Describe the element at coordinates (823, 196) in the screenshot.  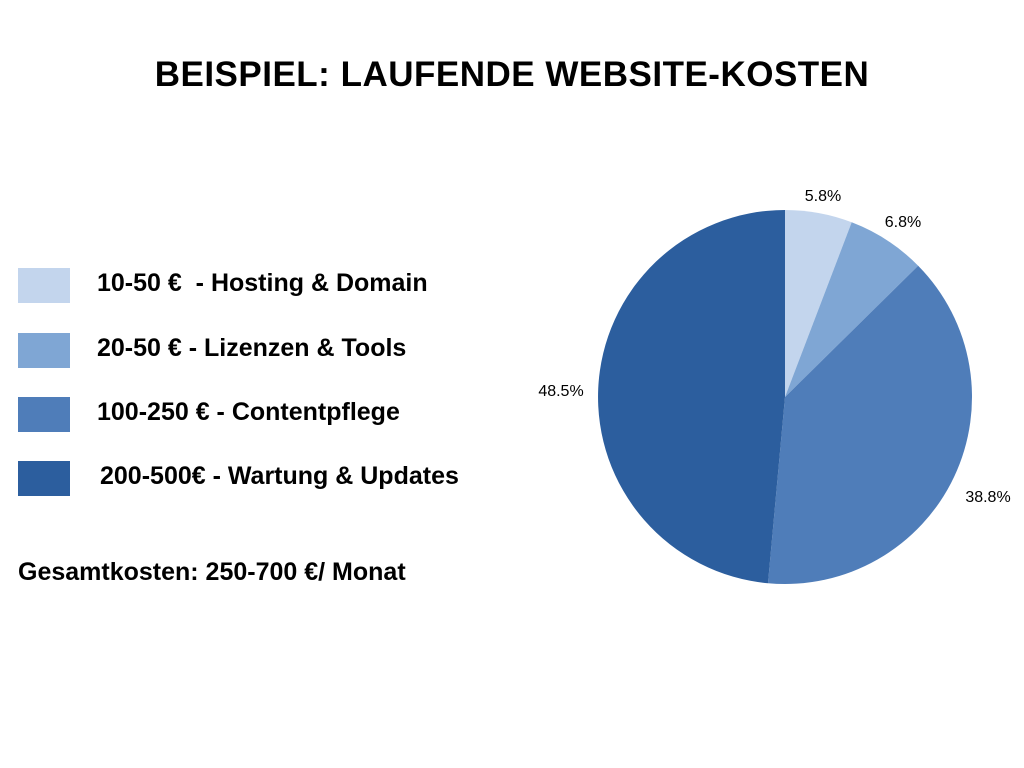
I see `pie-label-hosting-domain: 5.8%` at that location.